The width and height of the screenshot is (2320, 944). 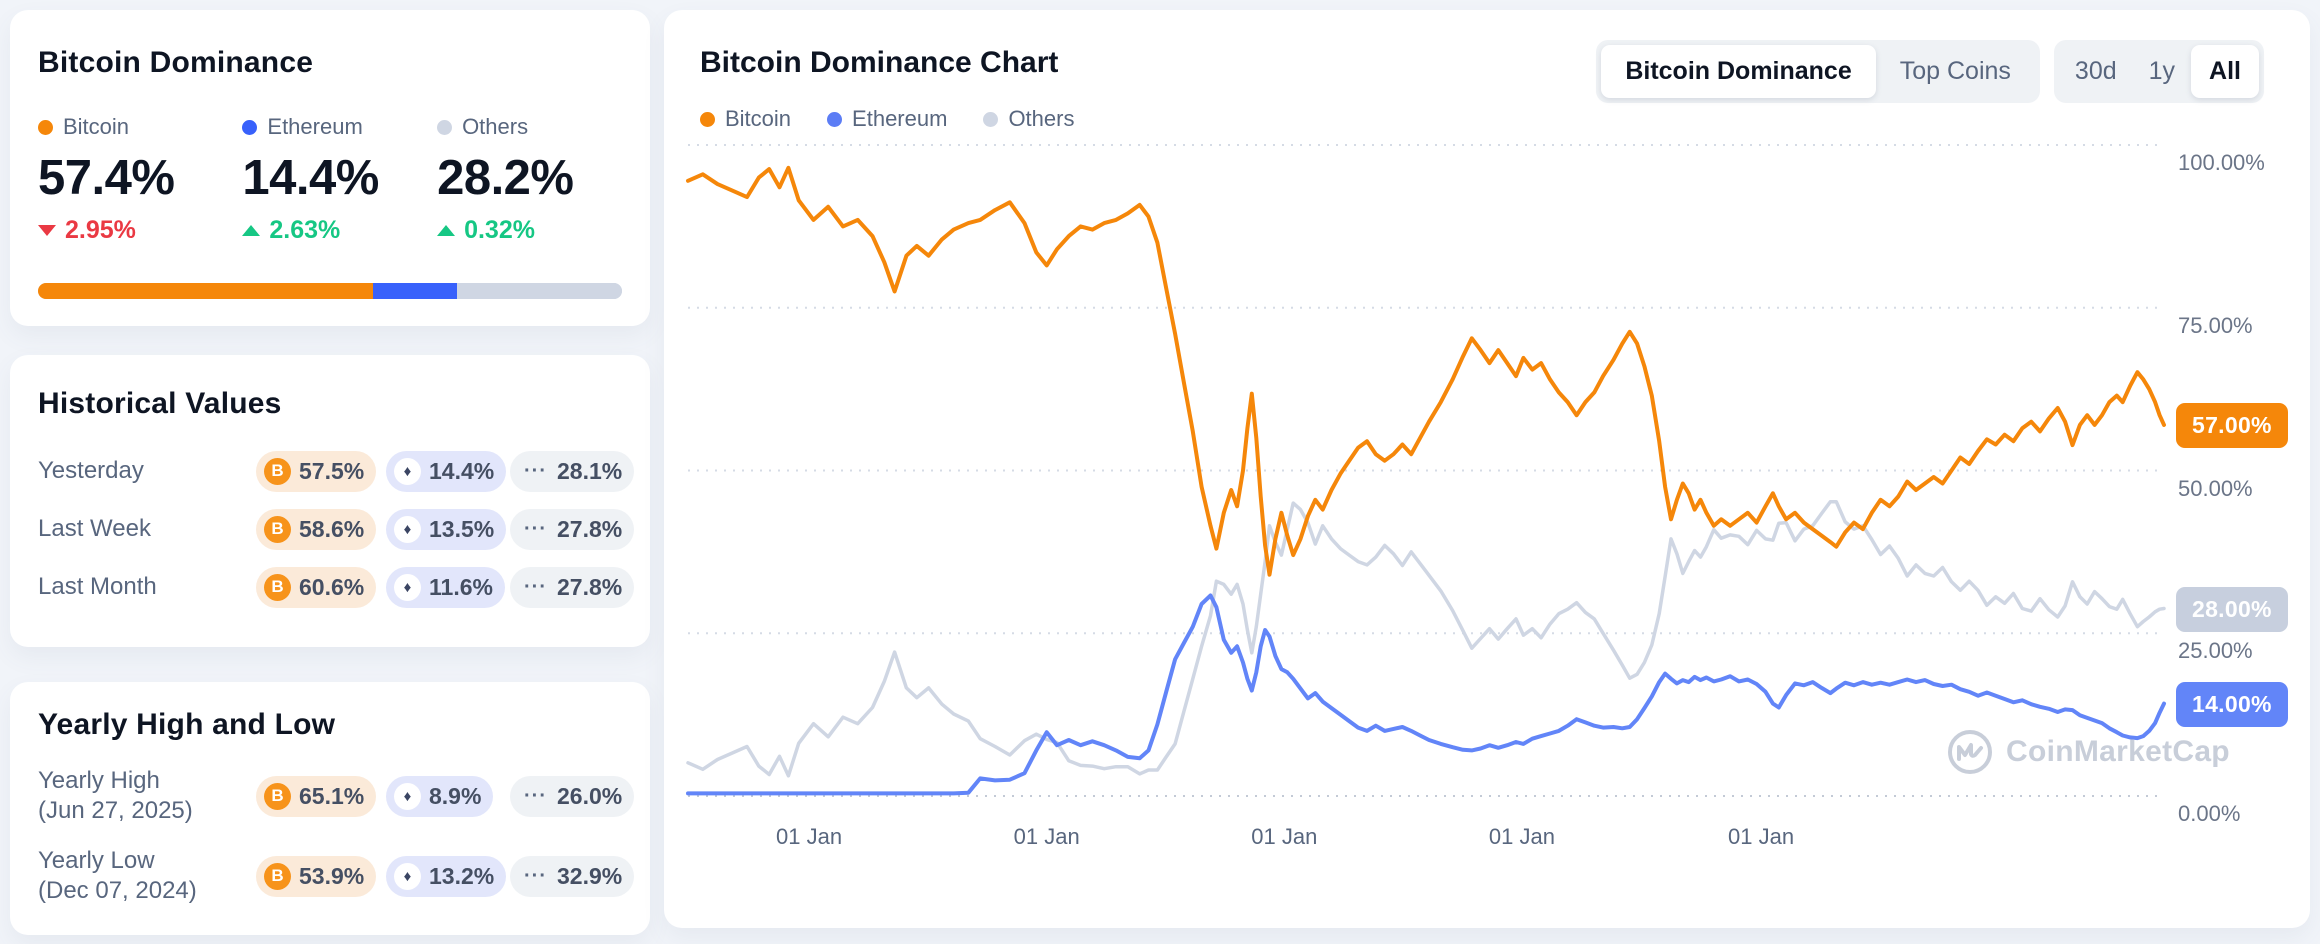 I want to click on row-label: Last Week, so click(x=94, y=528).